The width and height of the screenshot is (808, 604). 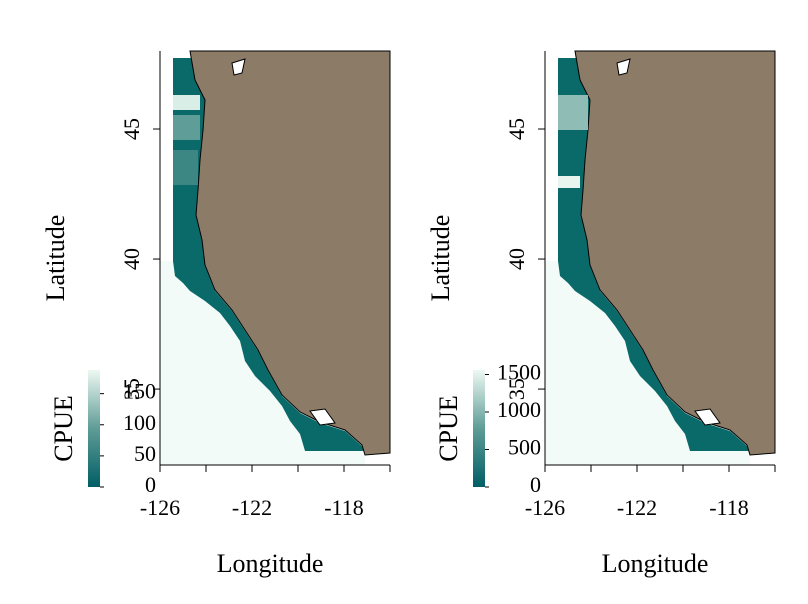 What do you see at coordinates (519, 372) in the screenshot?
I see `colorbar-tick-label: 1500` at bounding box center [519, 372].